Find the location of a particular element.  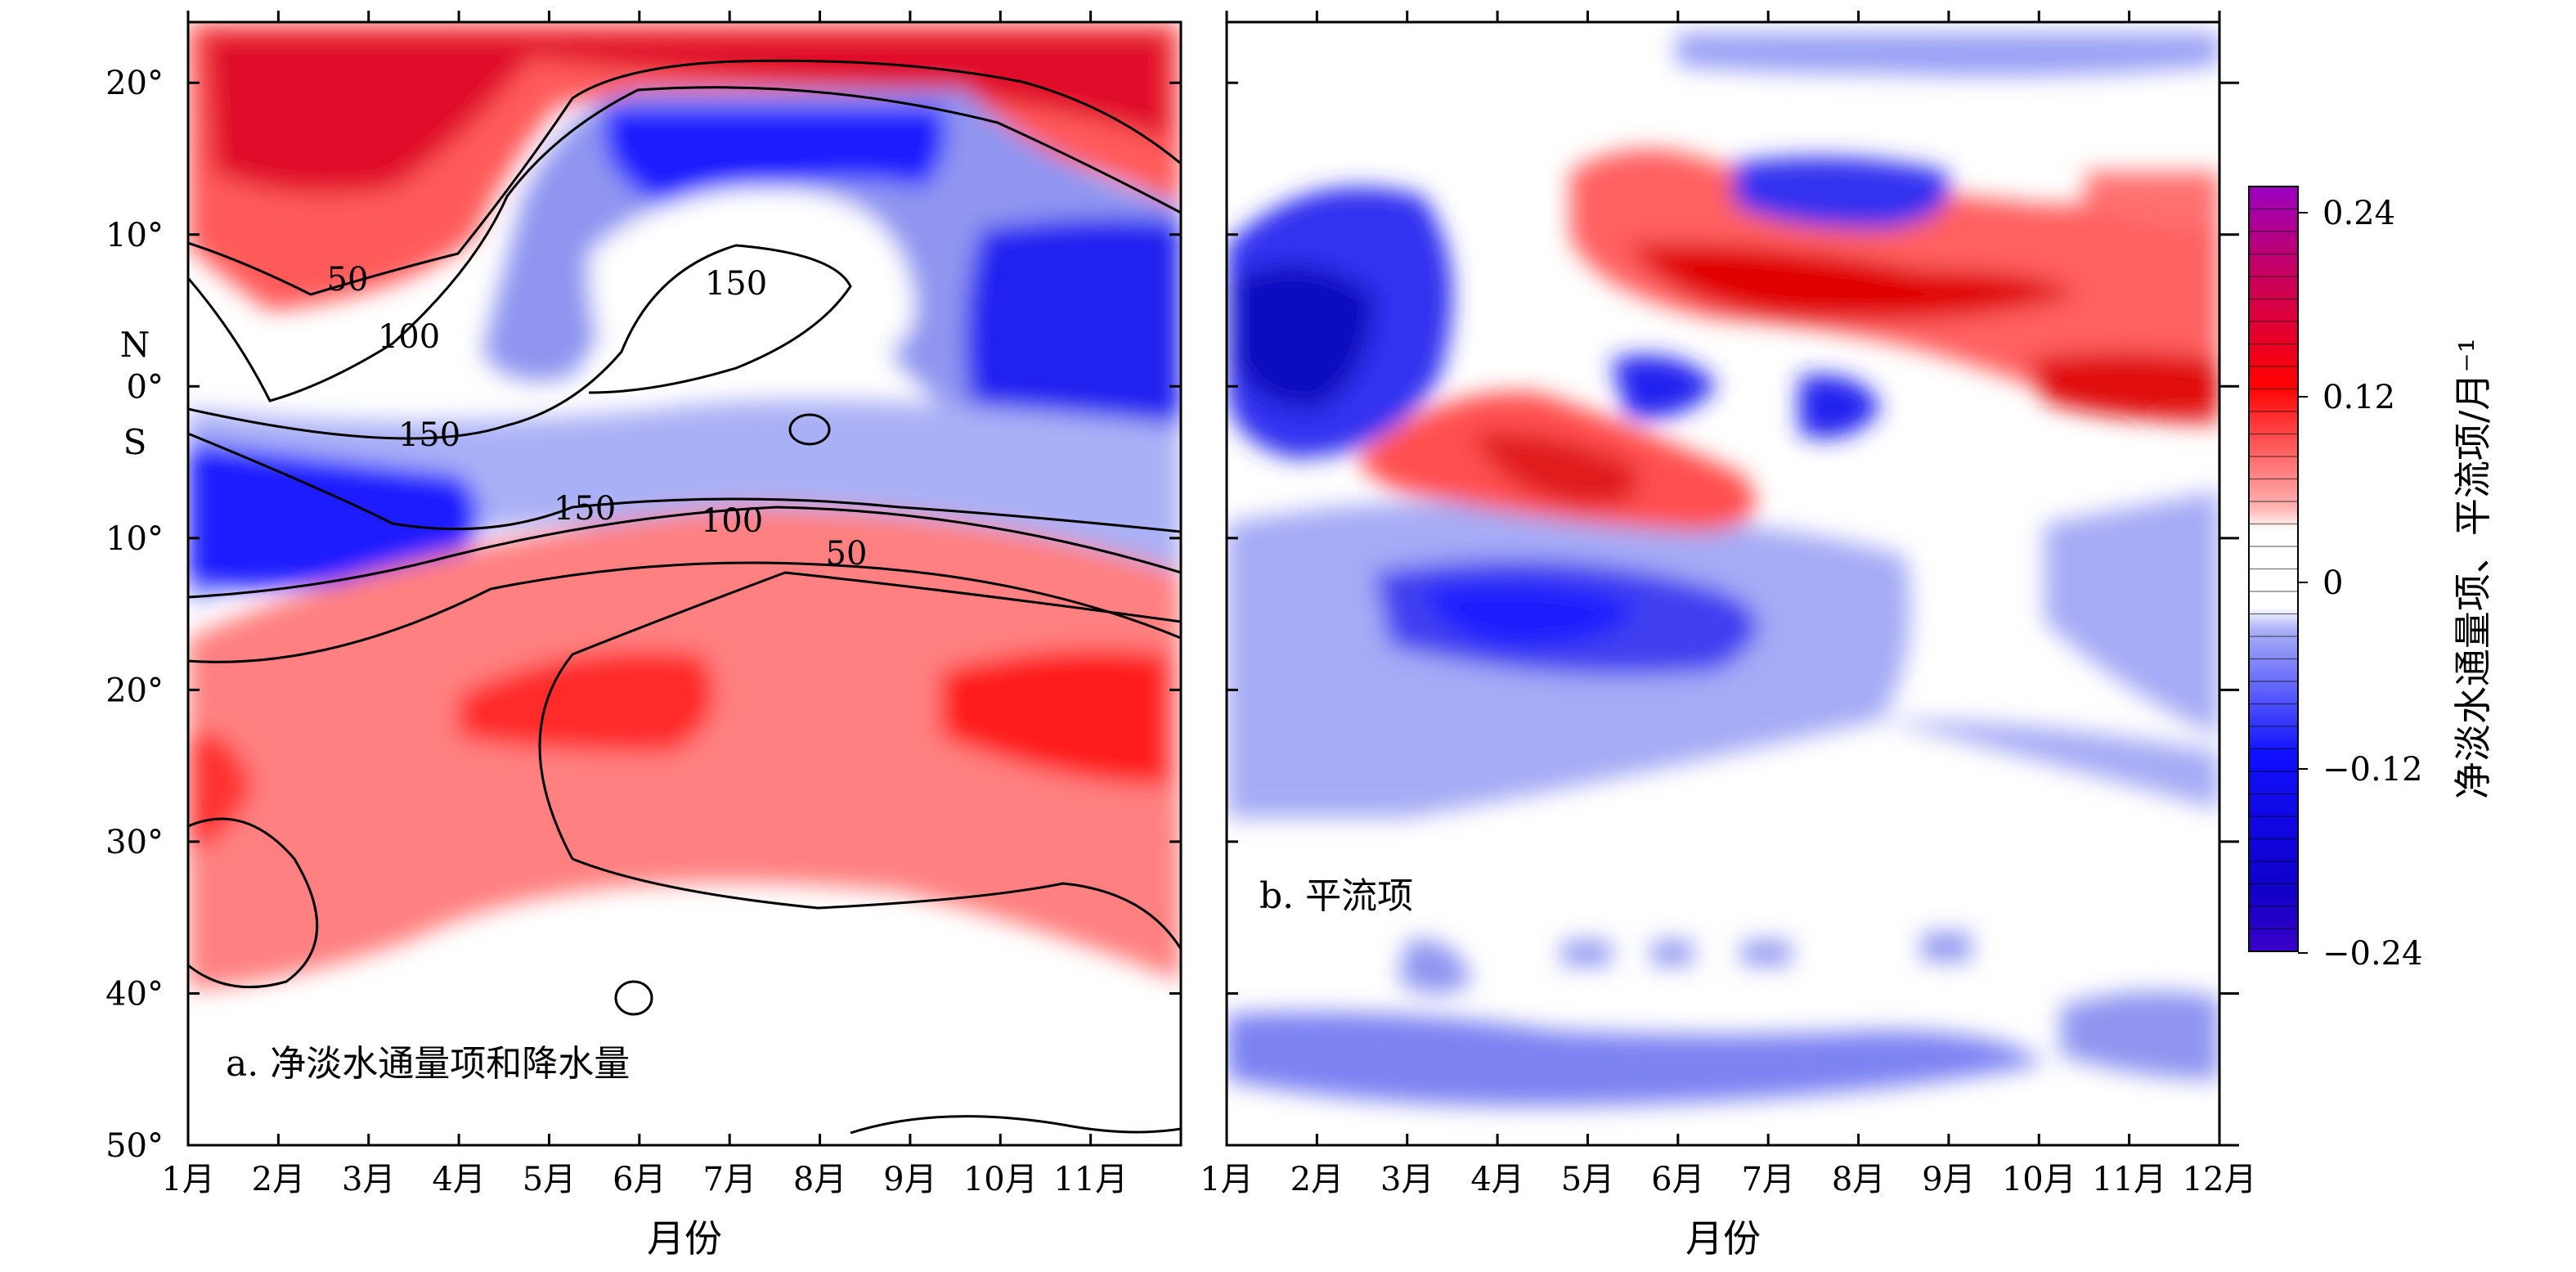

y-axis-south-label: S is located at coordinates (135, 442).